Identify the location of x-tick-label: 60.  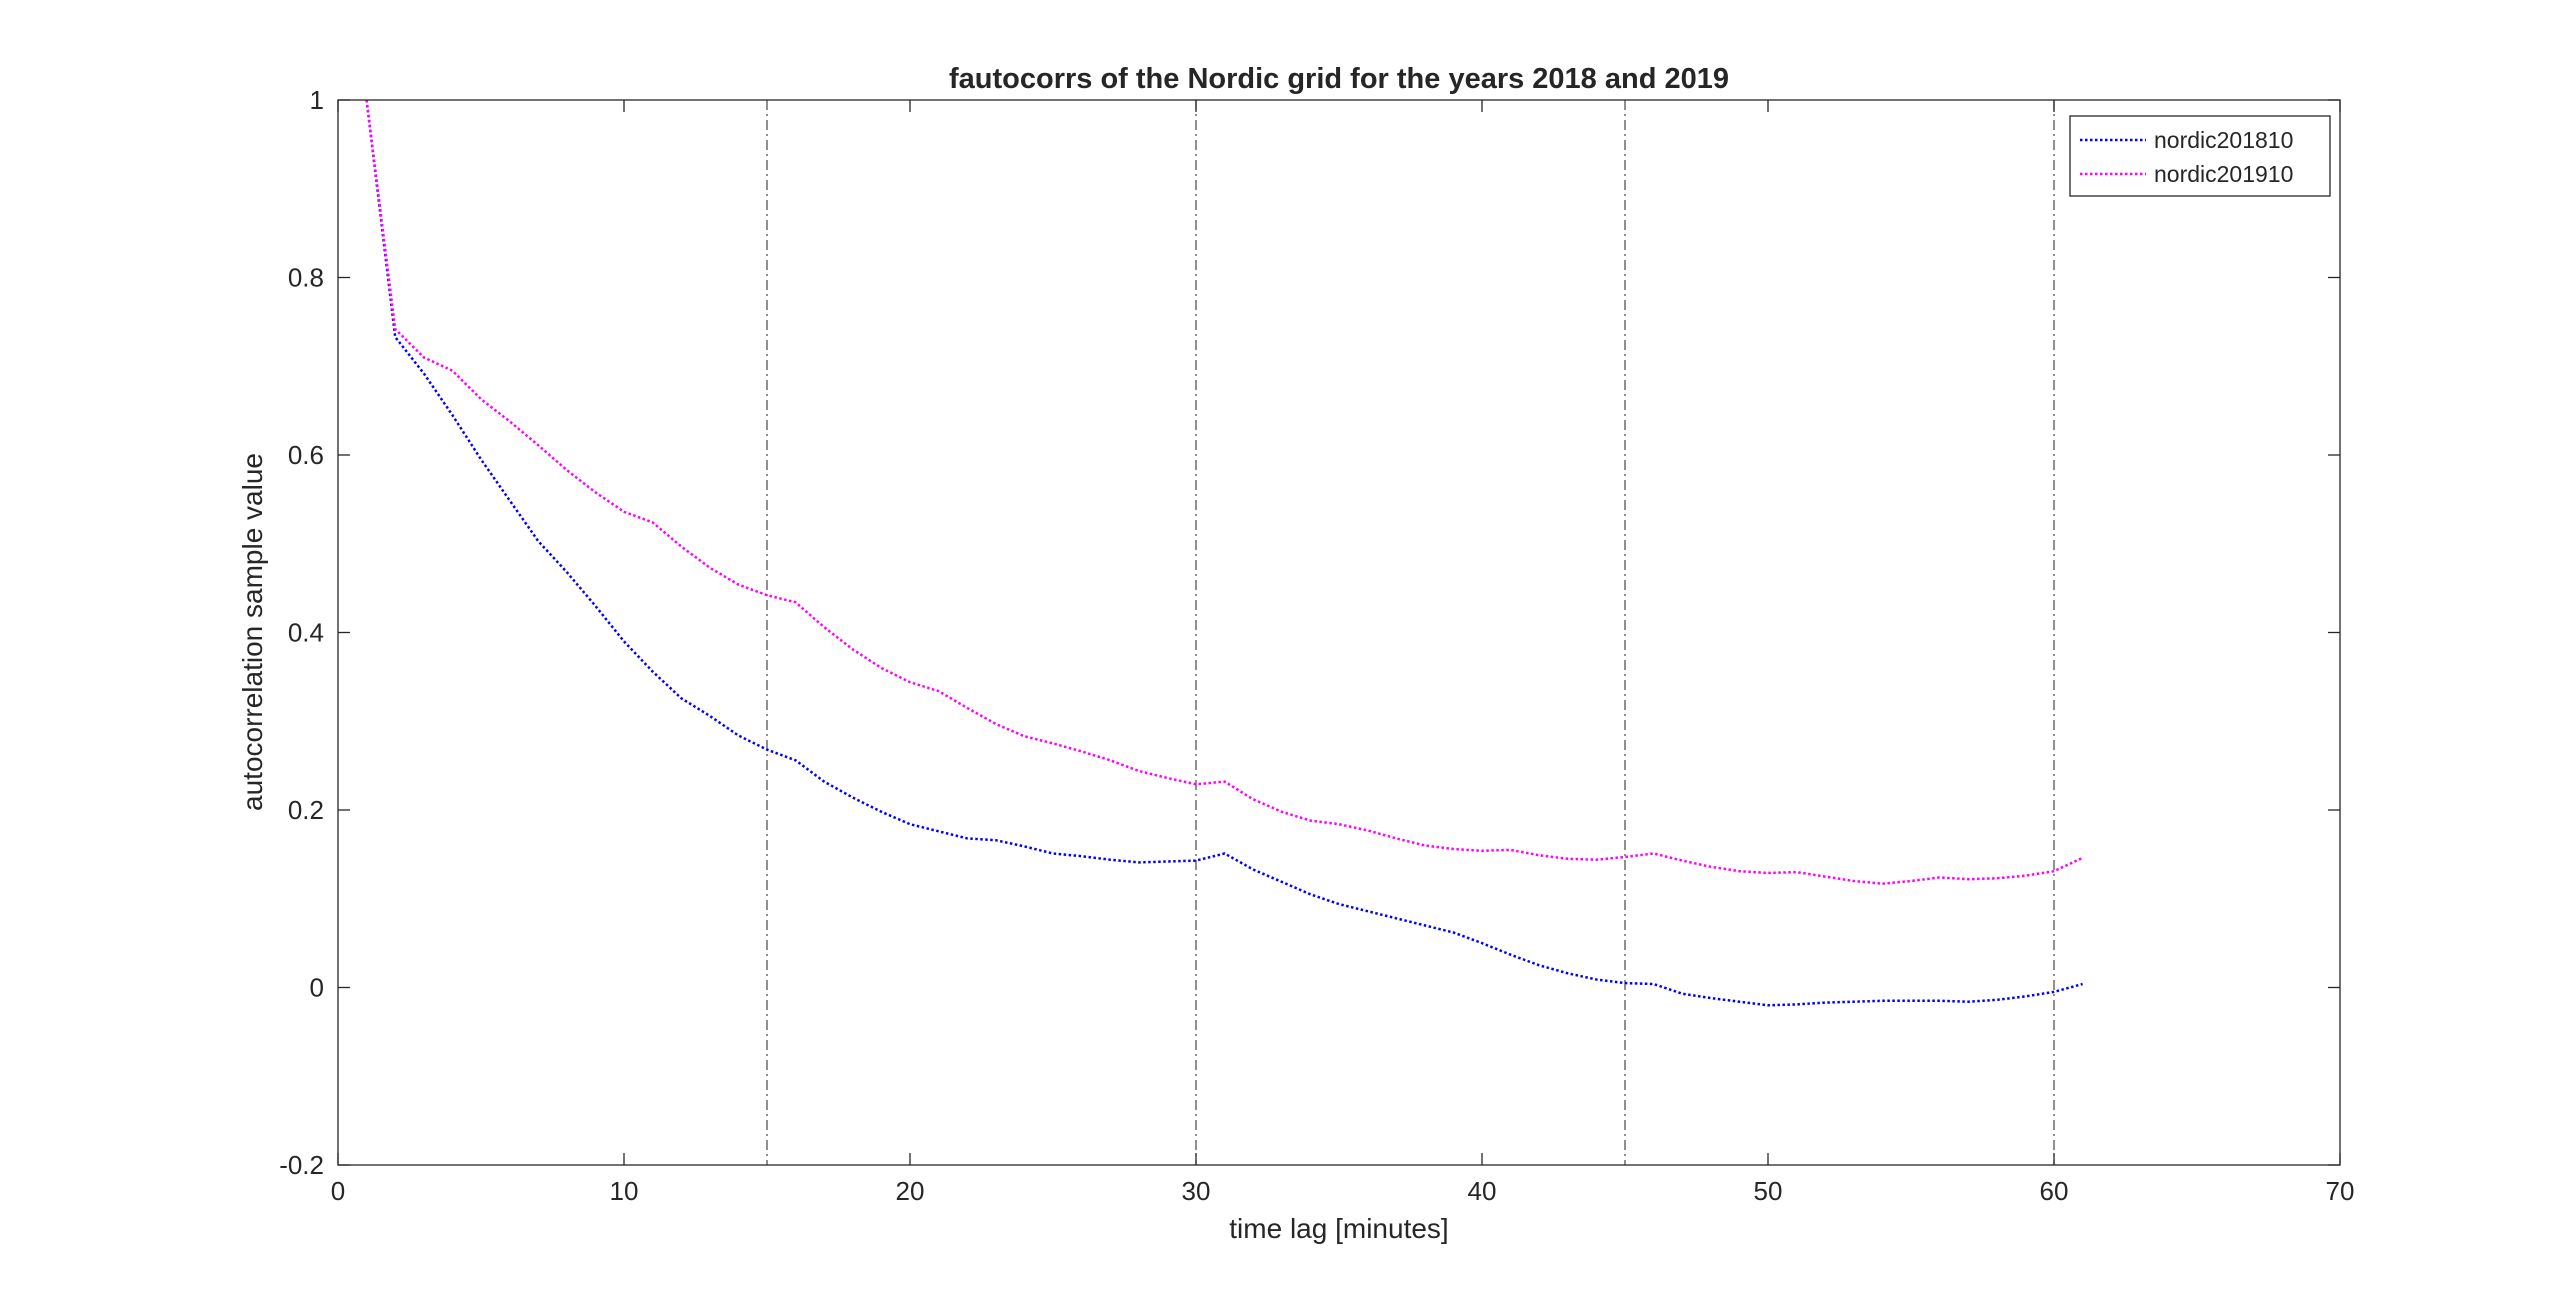
(2054, 1191).